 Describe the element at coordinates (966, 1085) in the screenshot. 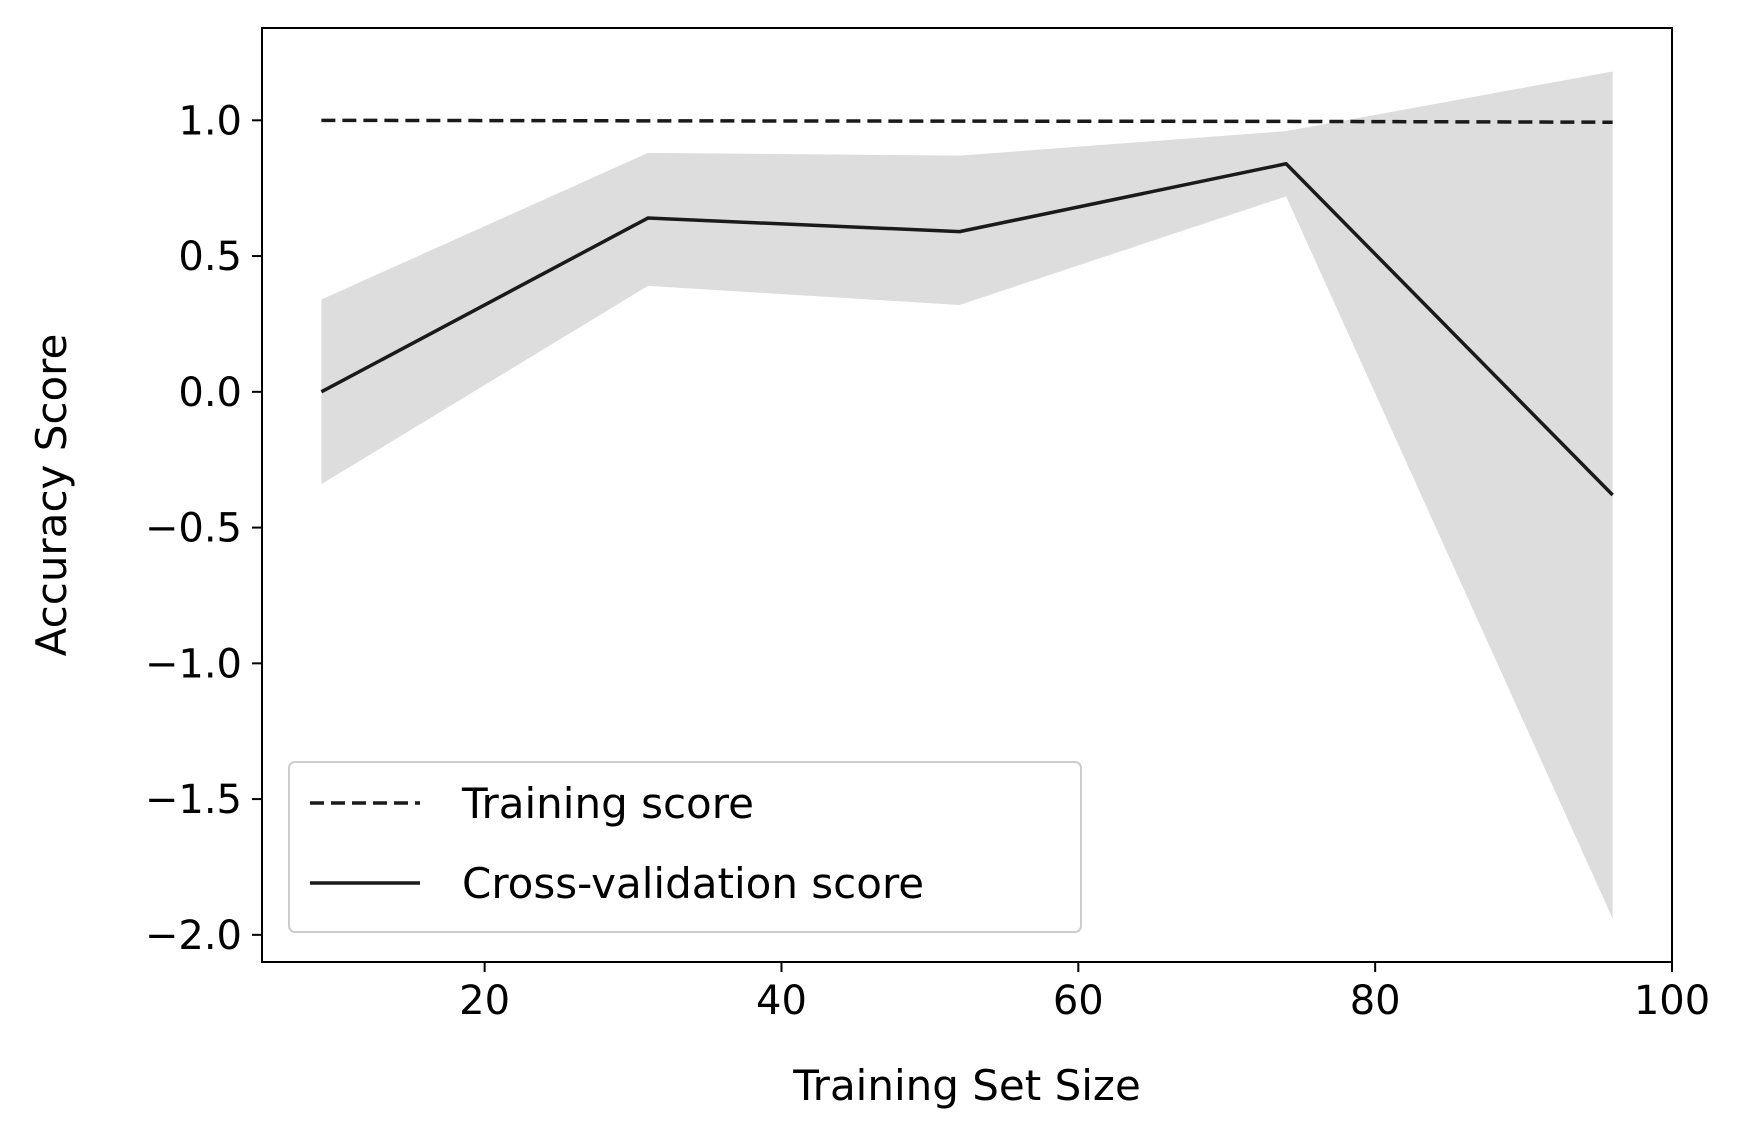

I see `x-axis-label: Training Set Size` at that location.